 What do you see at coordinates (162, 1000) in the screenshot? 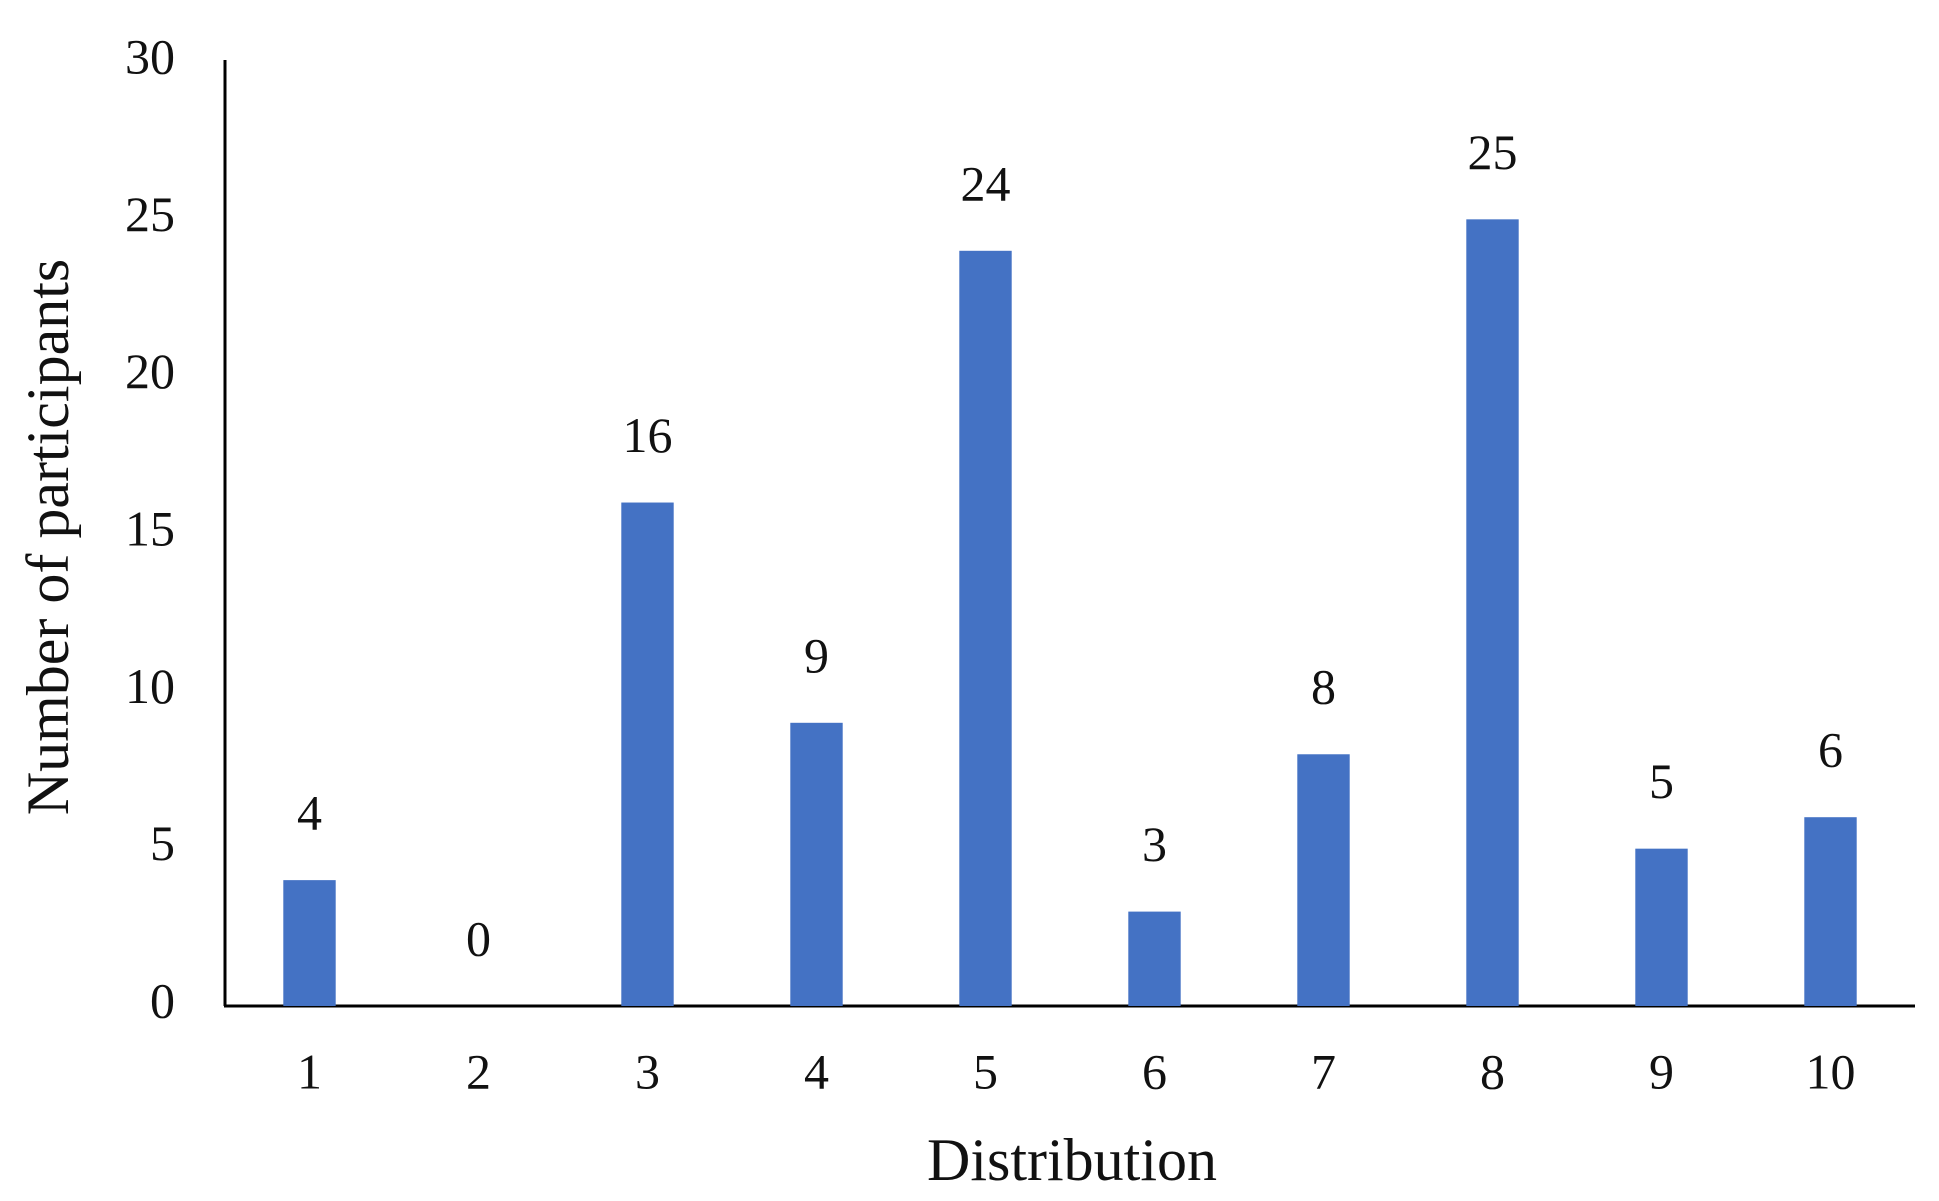
I see `y-tick-label: 0` at bounding box center [162, 1000].